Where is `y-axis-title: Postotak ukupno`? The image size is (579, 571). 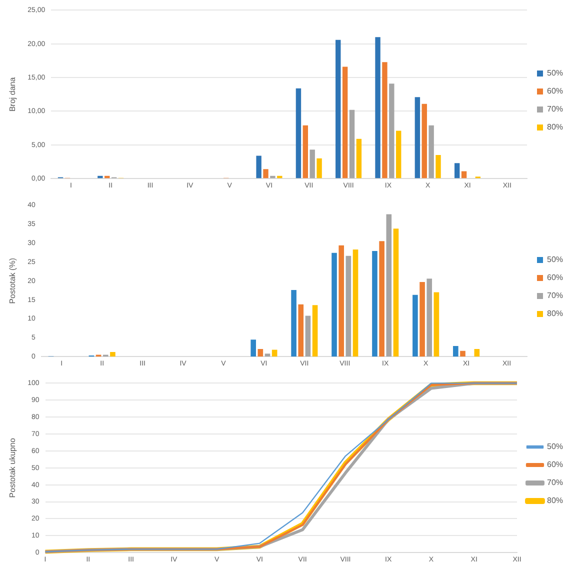 y-axis-title: Postotak ukupno is located at coordinates (13, 468).